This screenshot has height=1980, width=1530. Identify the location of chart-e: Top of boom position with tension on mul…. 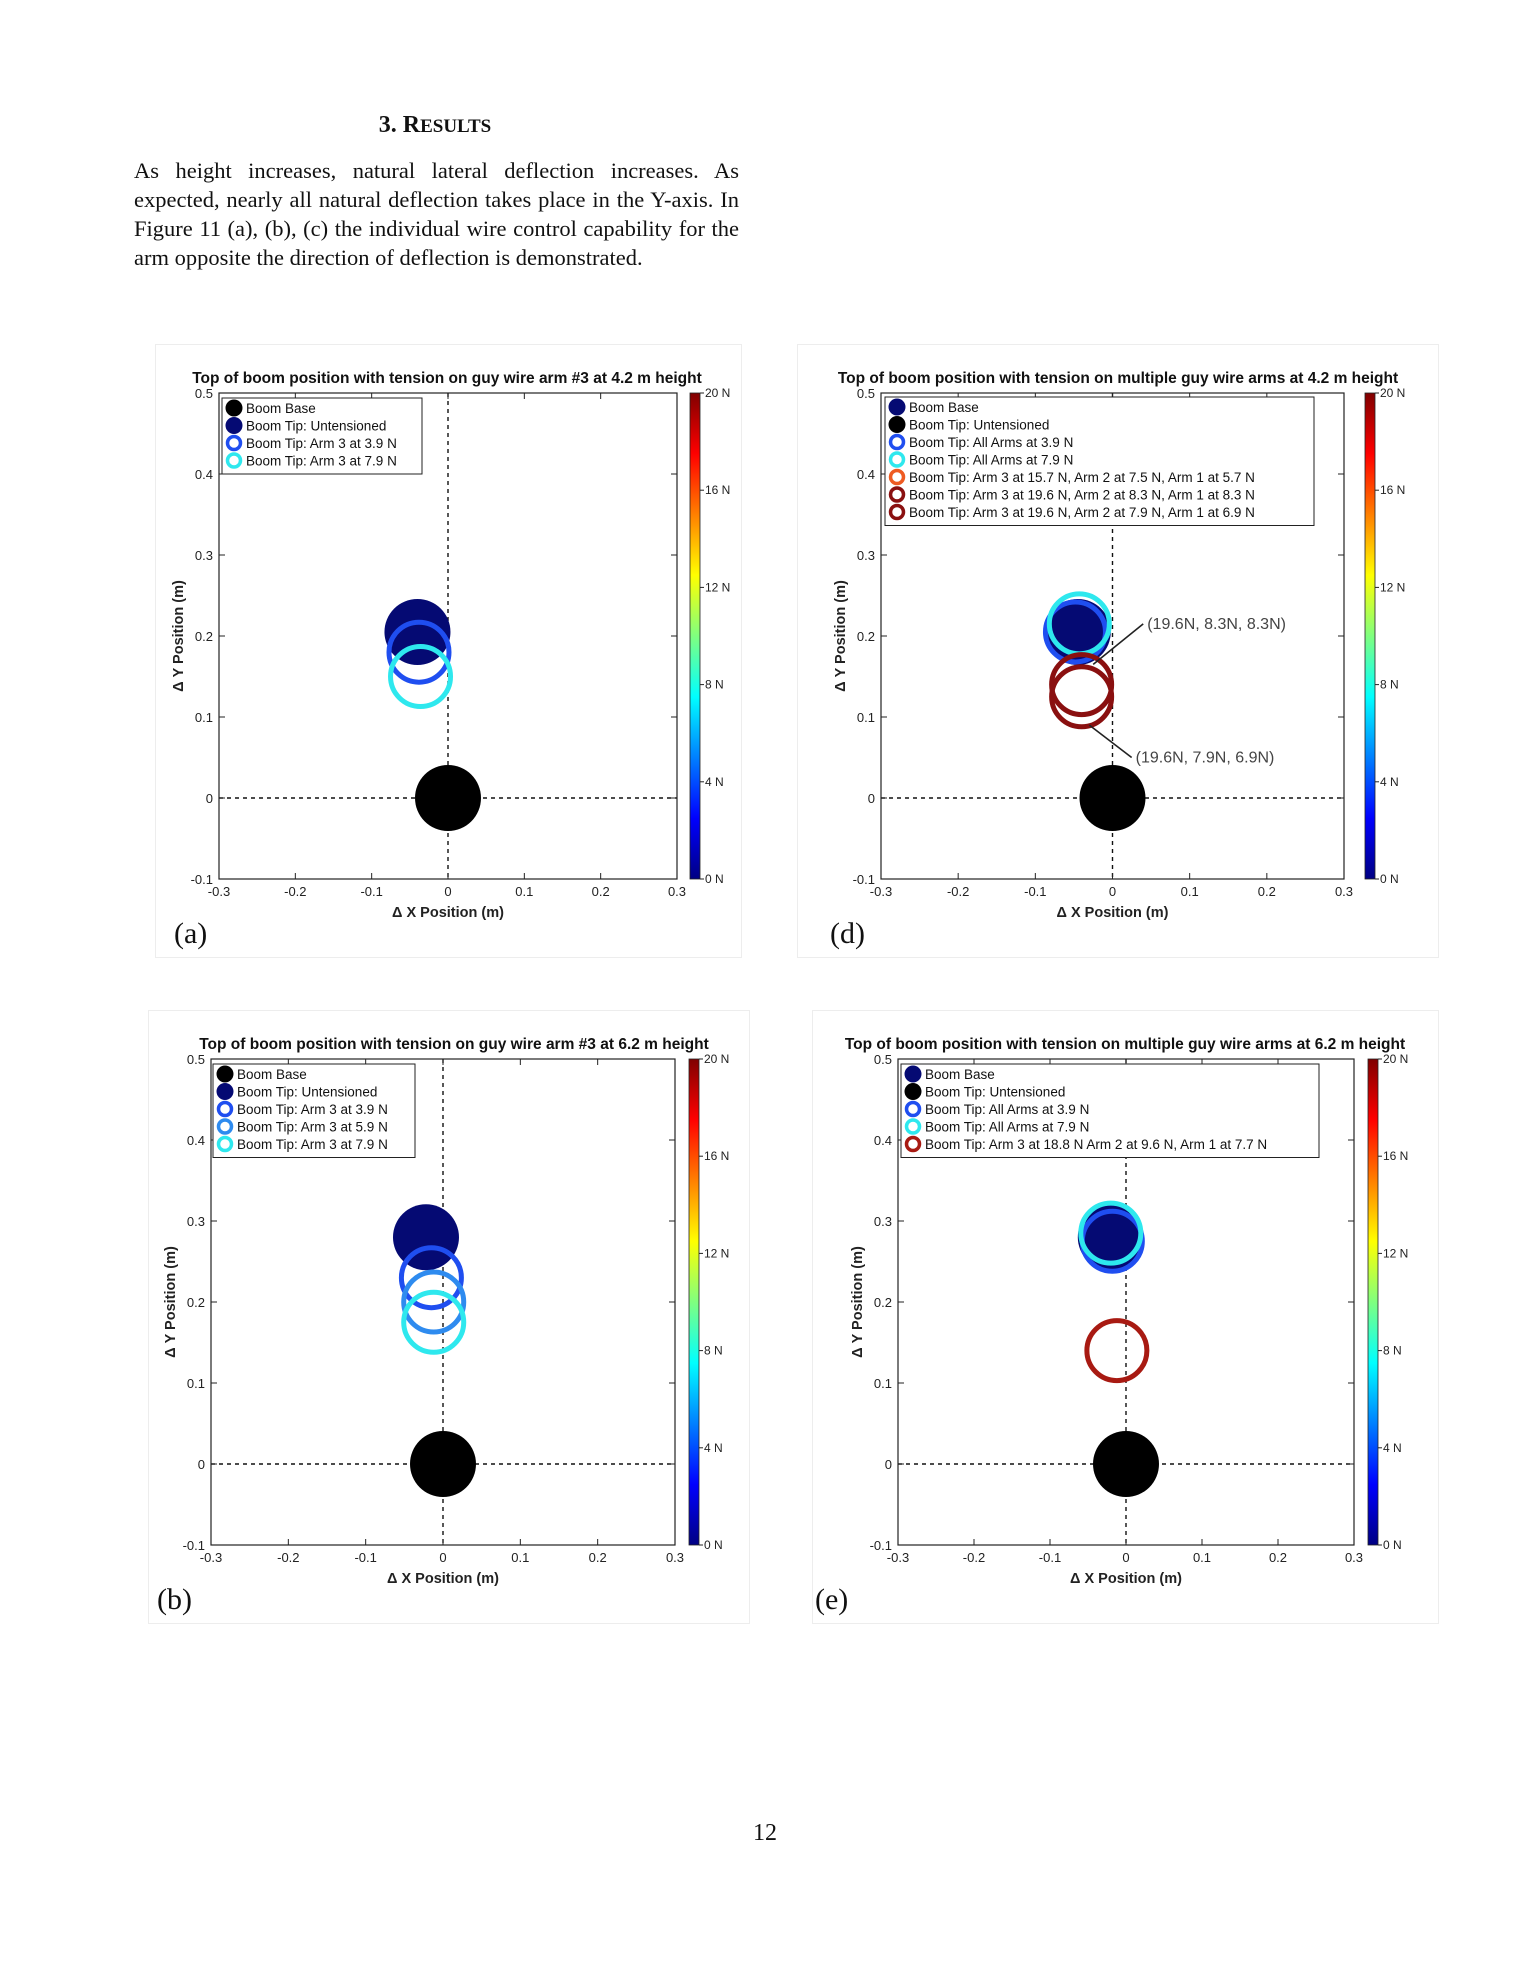
(1127, 1311).